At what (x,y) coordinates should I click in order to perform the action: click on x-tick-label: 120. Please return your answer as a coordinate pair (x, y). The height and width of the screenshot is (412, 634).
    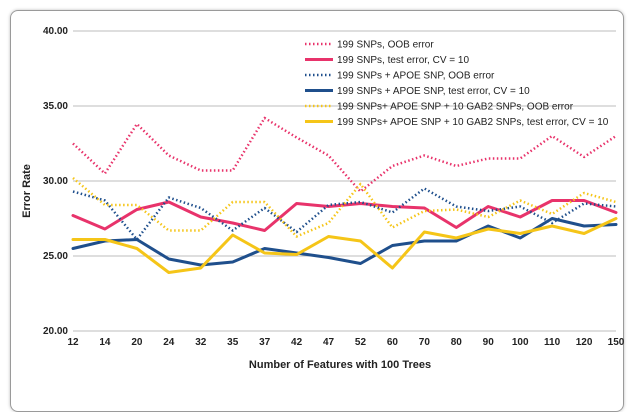
    Looking at the image, I should click on (584, 342).